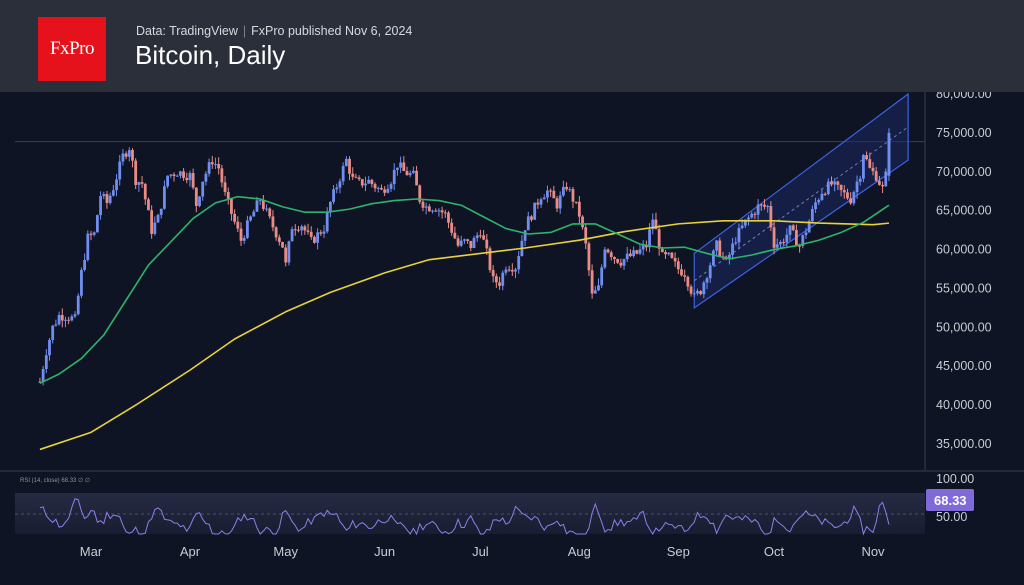  I want to click on price-channel, so click(801, 201).